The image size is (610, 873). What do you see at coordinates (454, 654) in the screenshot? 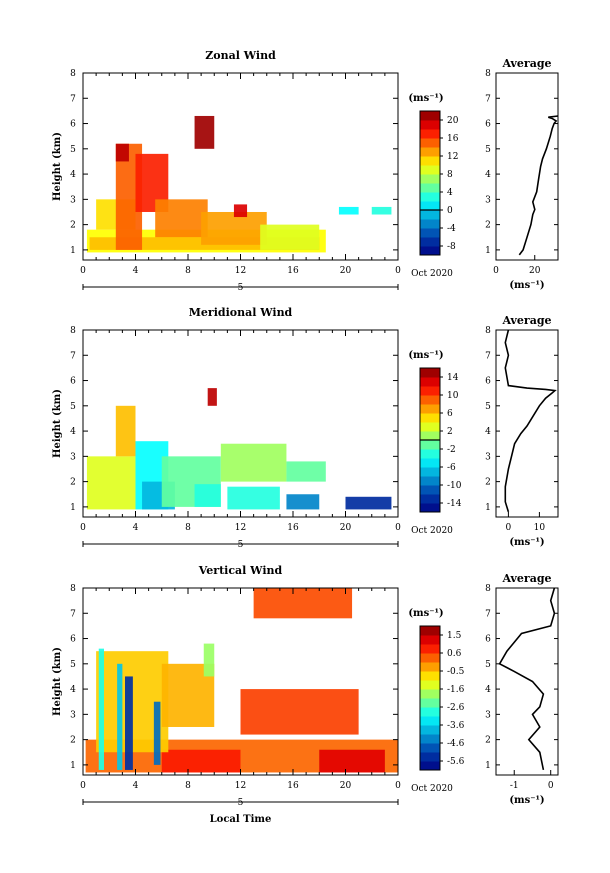
I see `colorbar-tick-label: 0.6` at bounding box center [454, 654].